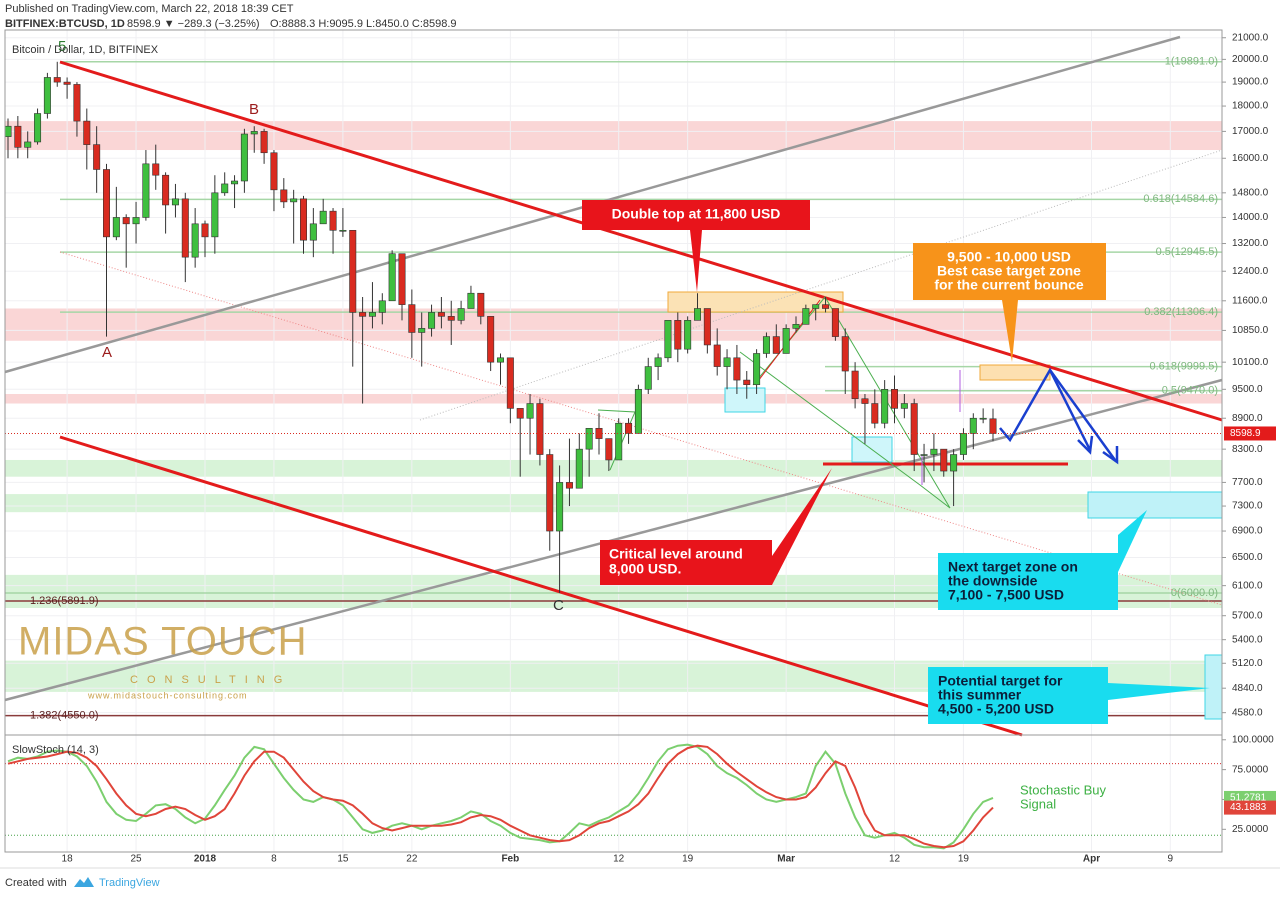 The height and width of the screenshot is (898, 1280). I want to click on callout-text: 8,000 USD., so click(645, 569).